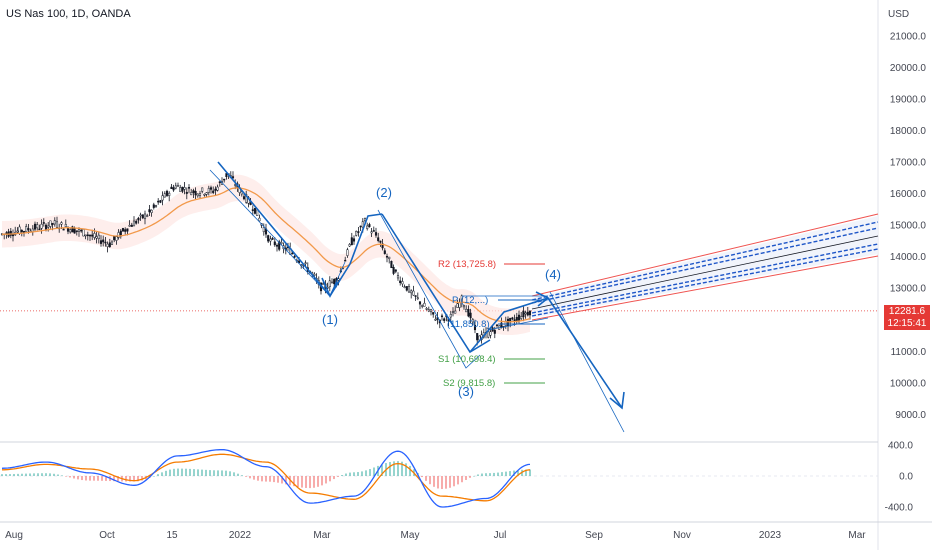  What do you see at coordinates (907, 311) in the screenshot?
I see `current-price-badge: 12281.6` at bounding box center [907, 311].